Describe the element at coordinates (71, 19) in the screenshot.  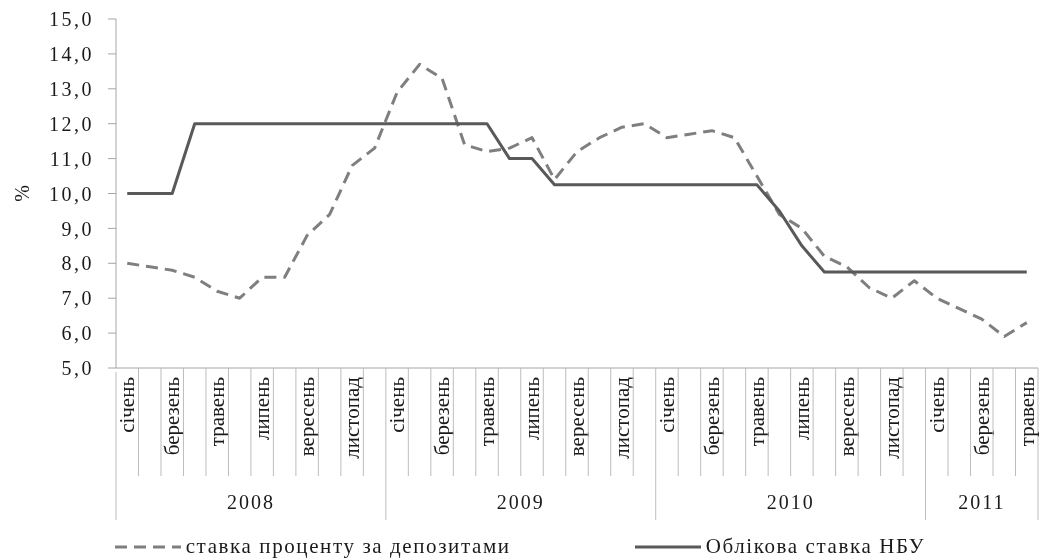
I see `y-tick-label: 15,0` at that location.